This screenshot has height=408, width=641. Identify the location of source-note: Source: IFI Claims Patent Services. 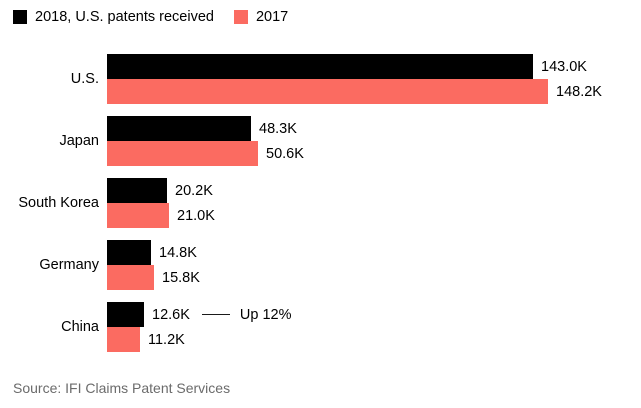
(122, 388).